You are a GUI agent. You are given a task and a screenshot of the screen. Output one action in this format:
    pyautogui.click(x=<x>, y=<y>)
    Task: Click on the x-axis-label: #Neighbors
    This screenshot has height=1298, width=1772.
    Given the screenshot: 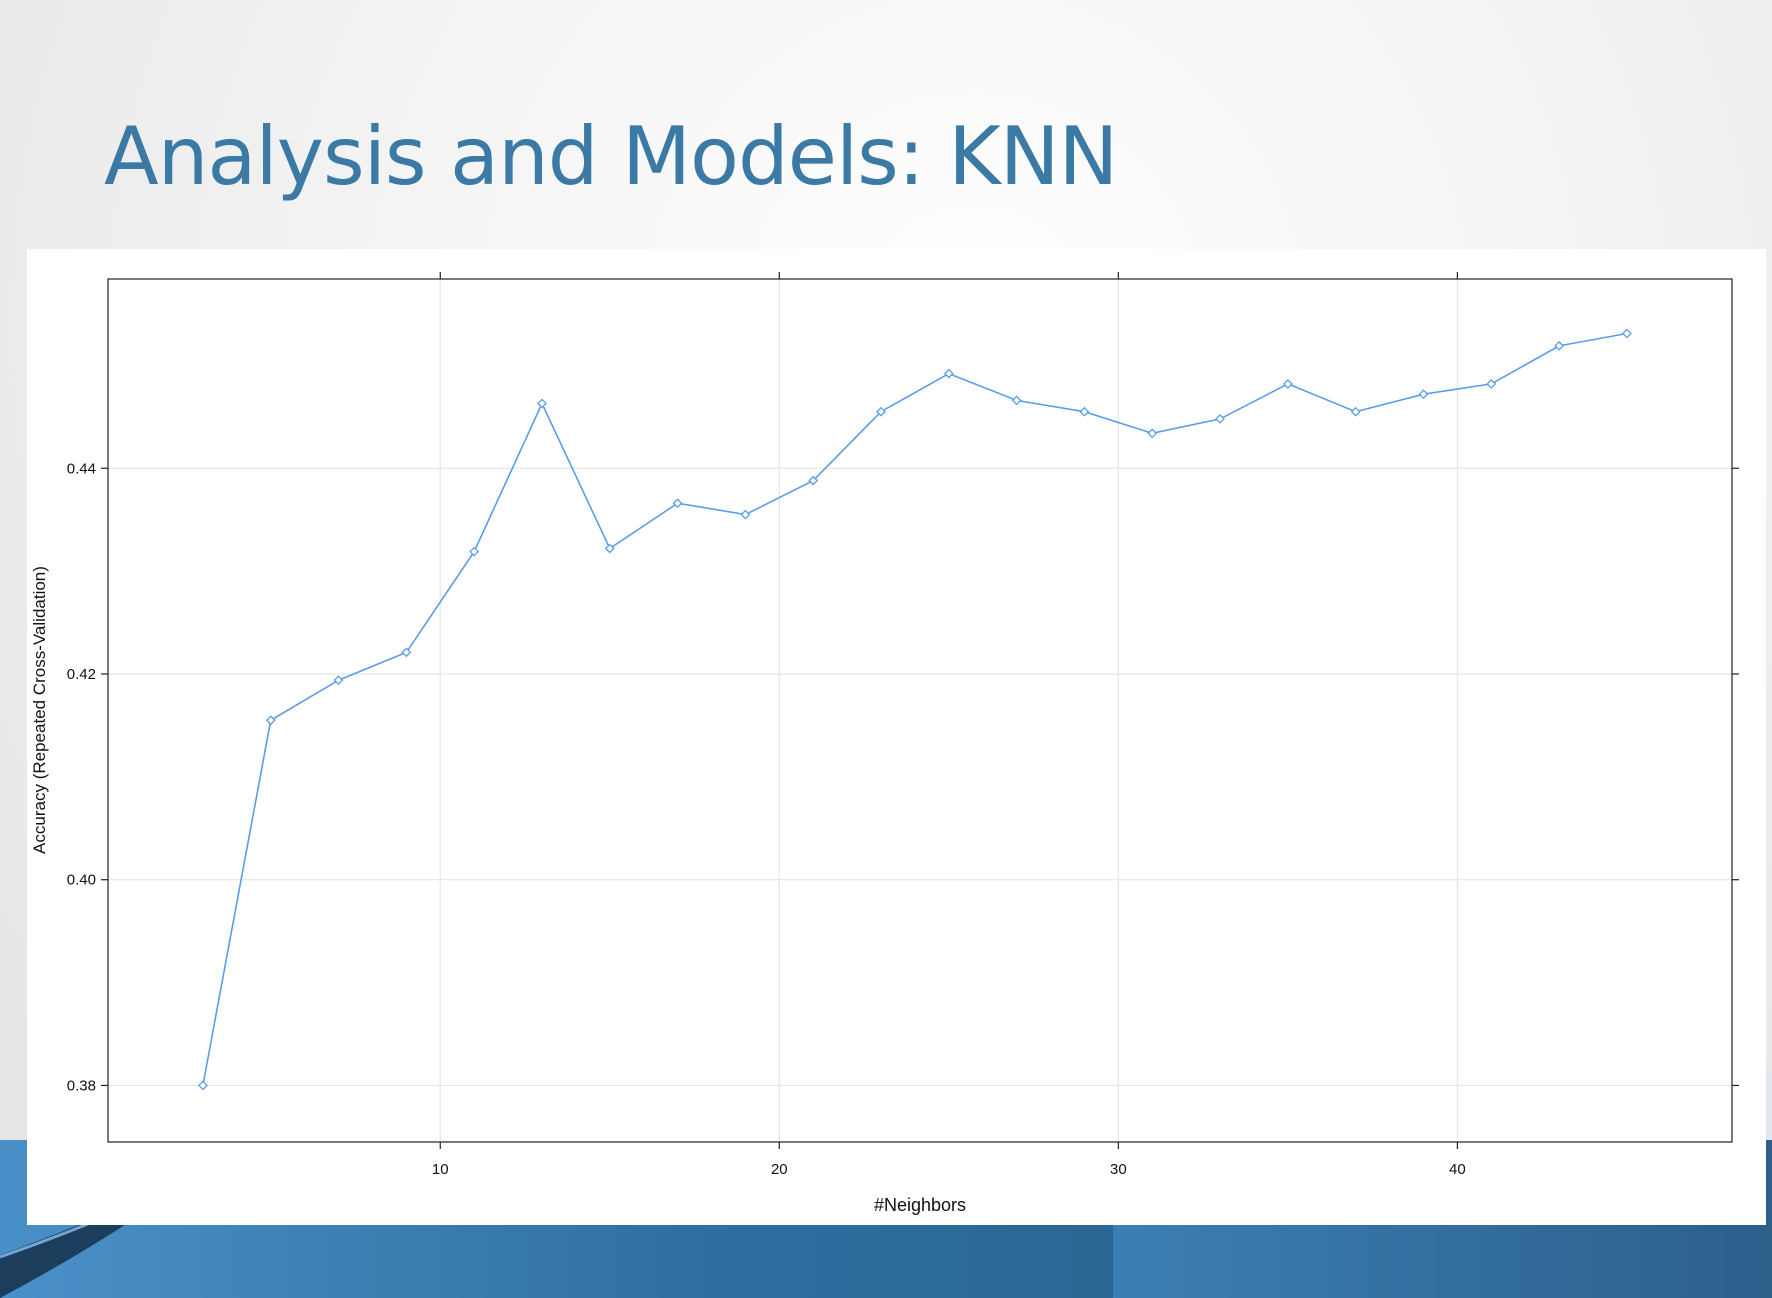 What is the action you would take?
    pyautogui.click(x=920, y=1205)
    